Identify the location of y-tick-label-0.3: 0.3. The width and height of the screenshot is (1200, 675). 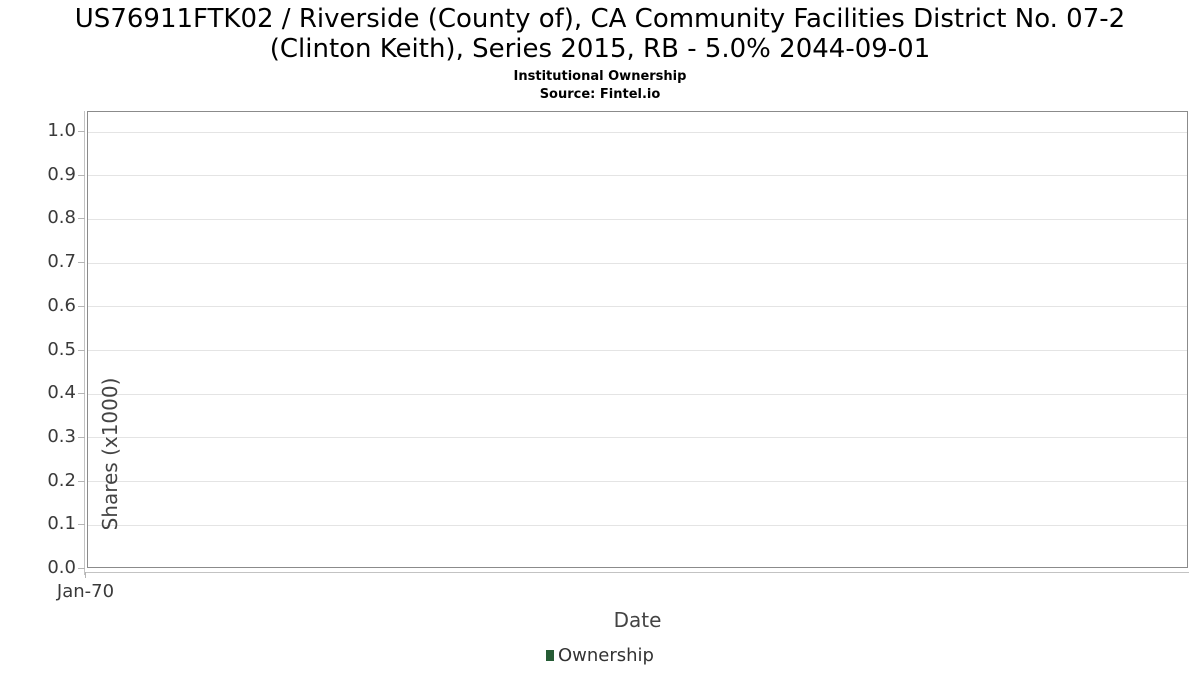
(61, 436).